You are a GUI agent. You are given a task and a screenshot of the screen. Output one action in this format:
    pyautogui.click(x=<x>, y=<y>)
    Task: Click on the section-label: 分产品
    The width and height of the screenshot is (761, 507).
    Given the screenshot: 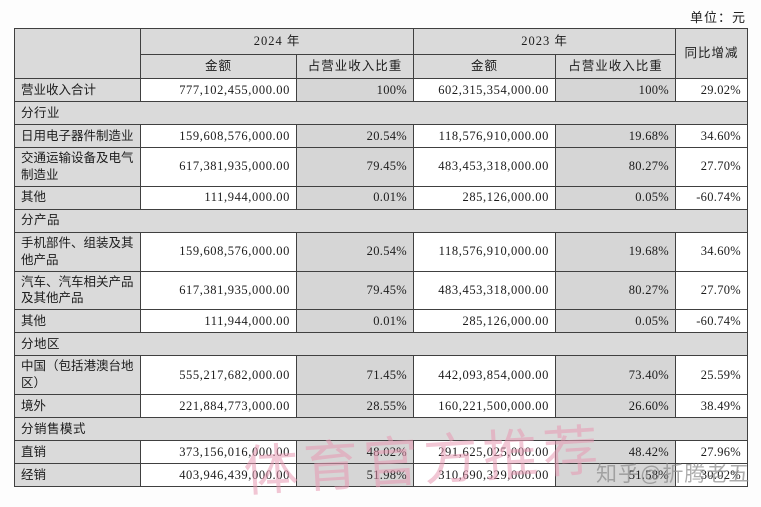 What is the action you would take?
    pyautogui.click(x=381, y=220)
    